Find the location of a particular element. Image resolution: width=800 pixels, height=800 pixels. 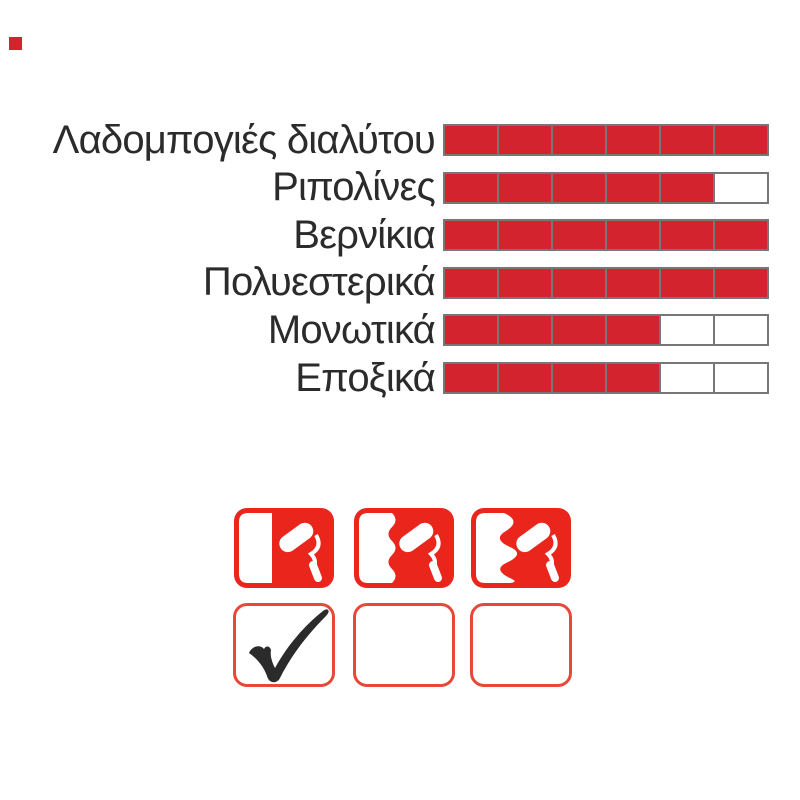

paint-roller-low-coverage-icon is located at coordinates (521, 548).